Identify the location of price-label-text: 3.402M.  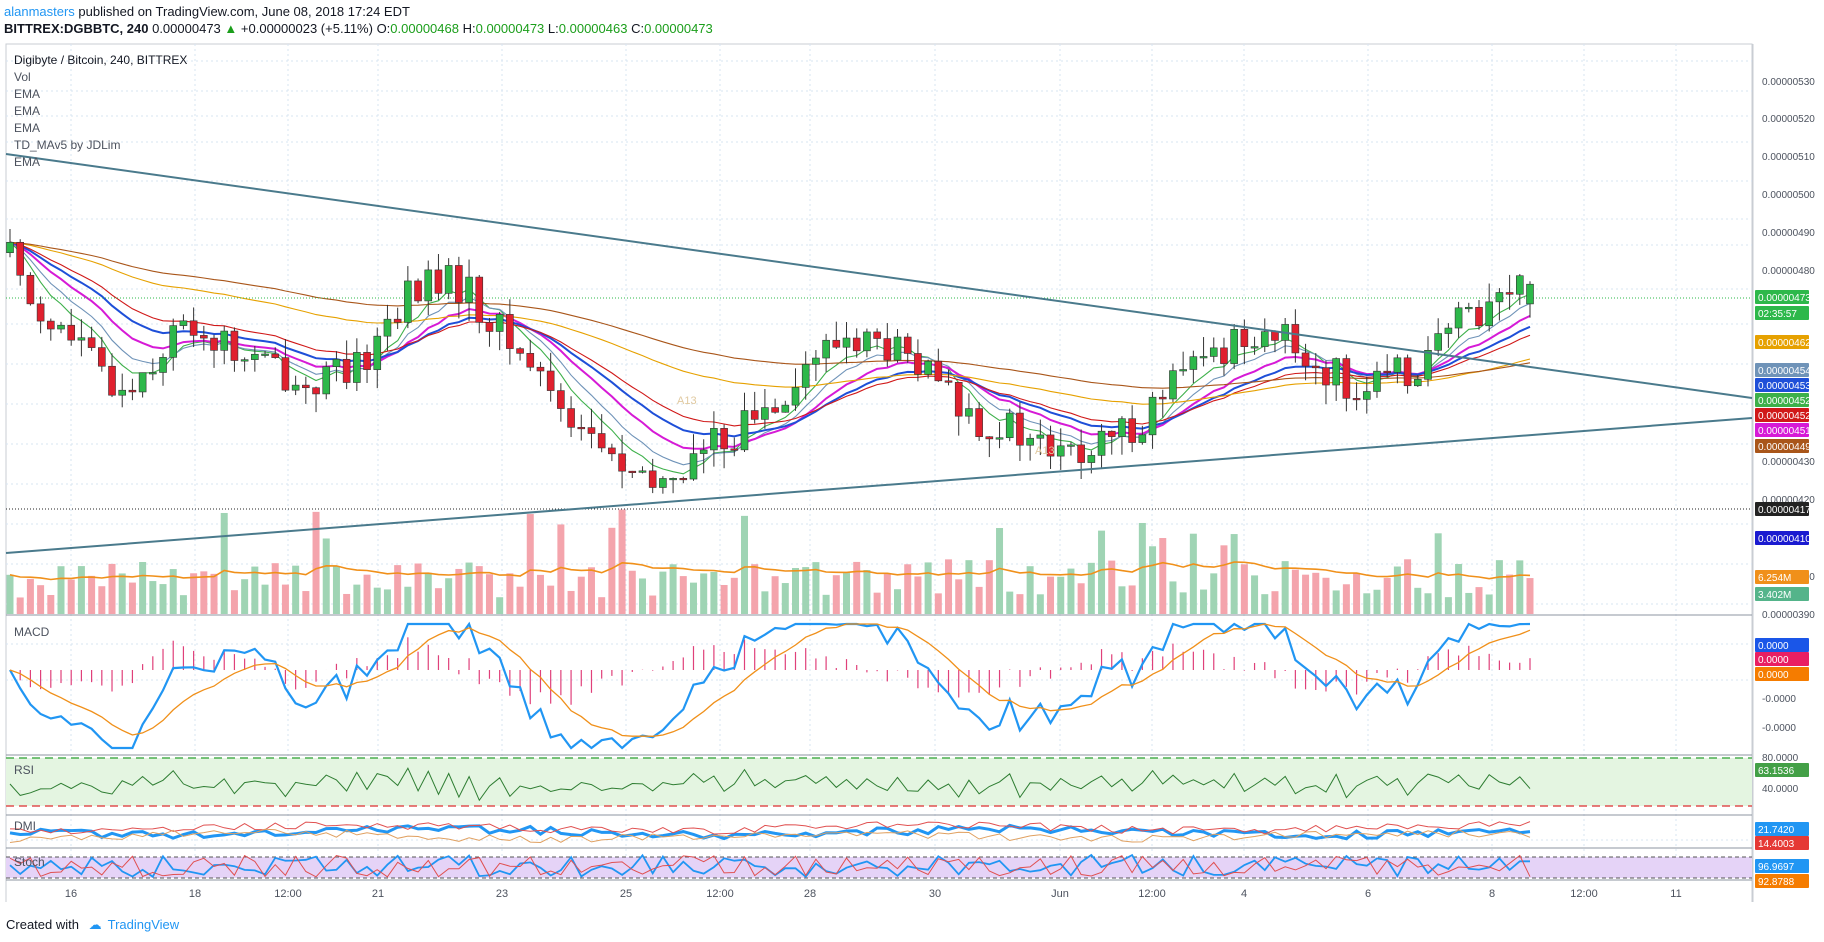
(1774, 595).